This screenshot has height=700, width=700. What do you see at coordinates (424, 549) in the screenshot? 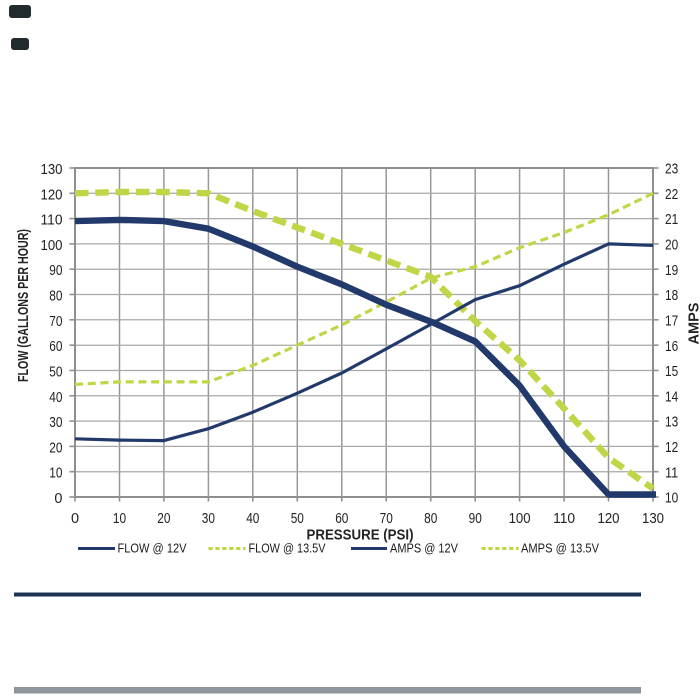
I see `svg-text: AMPS @ 12V` at bounding box center [424, 549].